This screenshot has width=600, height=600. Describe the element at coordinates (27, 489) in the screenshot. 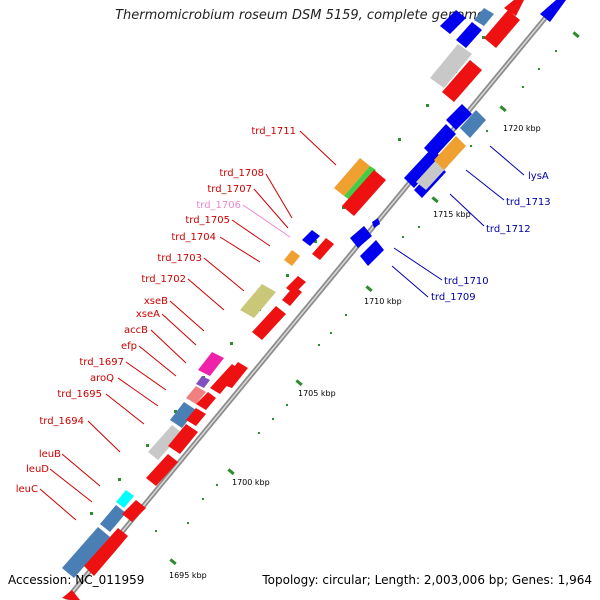

I see `label-leuC: leuC` at that location.